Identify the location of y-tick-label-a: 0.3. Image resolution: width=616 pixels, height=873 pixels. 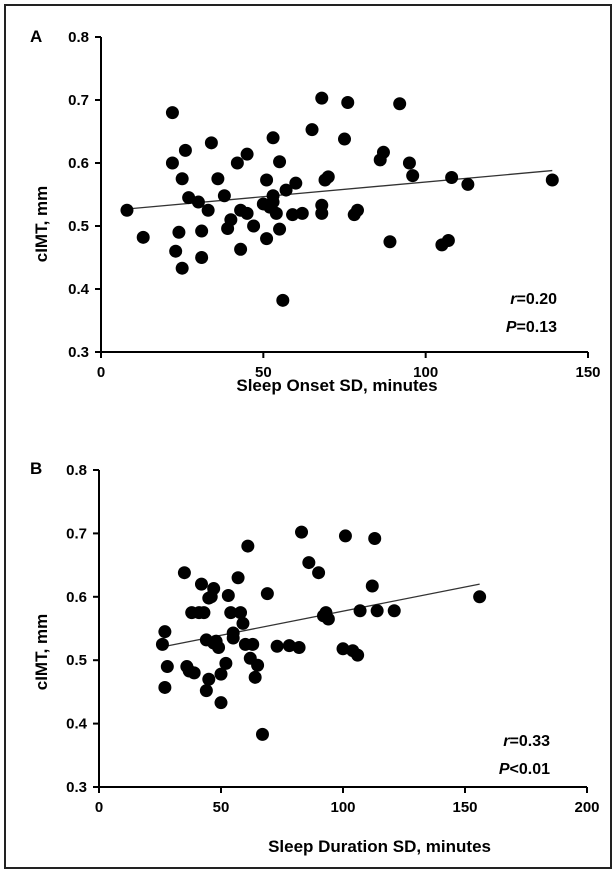
(78, 352).